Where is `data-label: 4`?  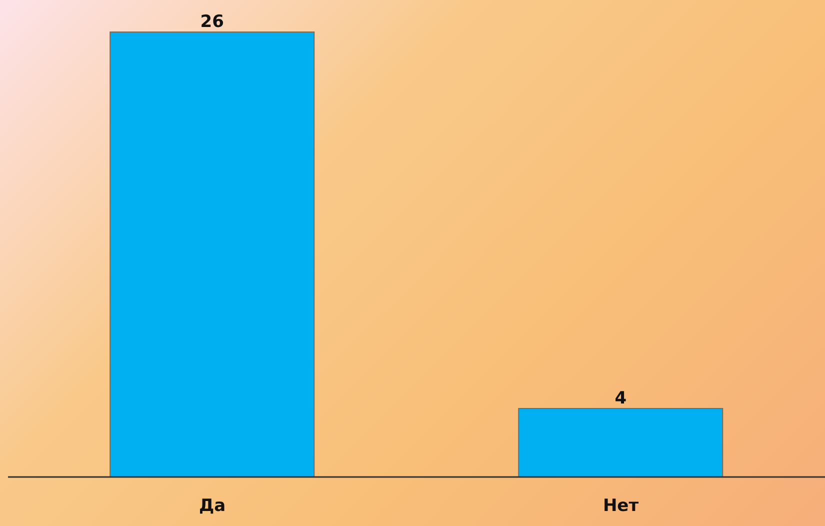
data-label: 4 is located at coordinates (620, 398).